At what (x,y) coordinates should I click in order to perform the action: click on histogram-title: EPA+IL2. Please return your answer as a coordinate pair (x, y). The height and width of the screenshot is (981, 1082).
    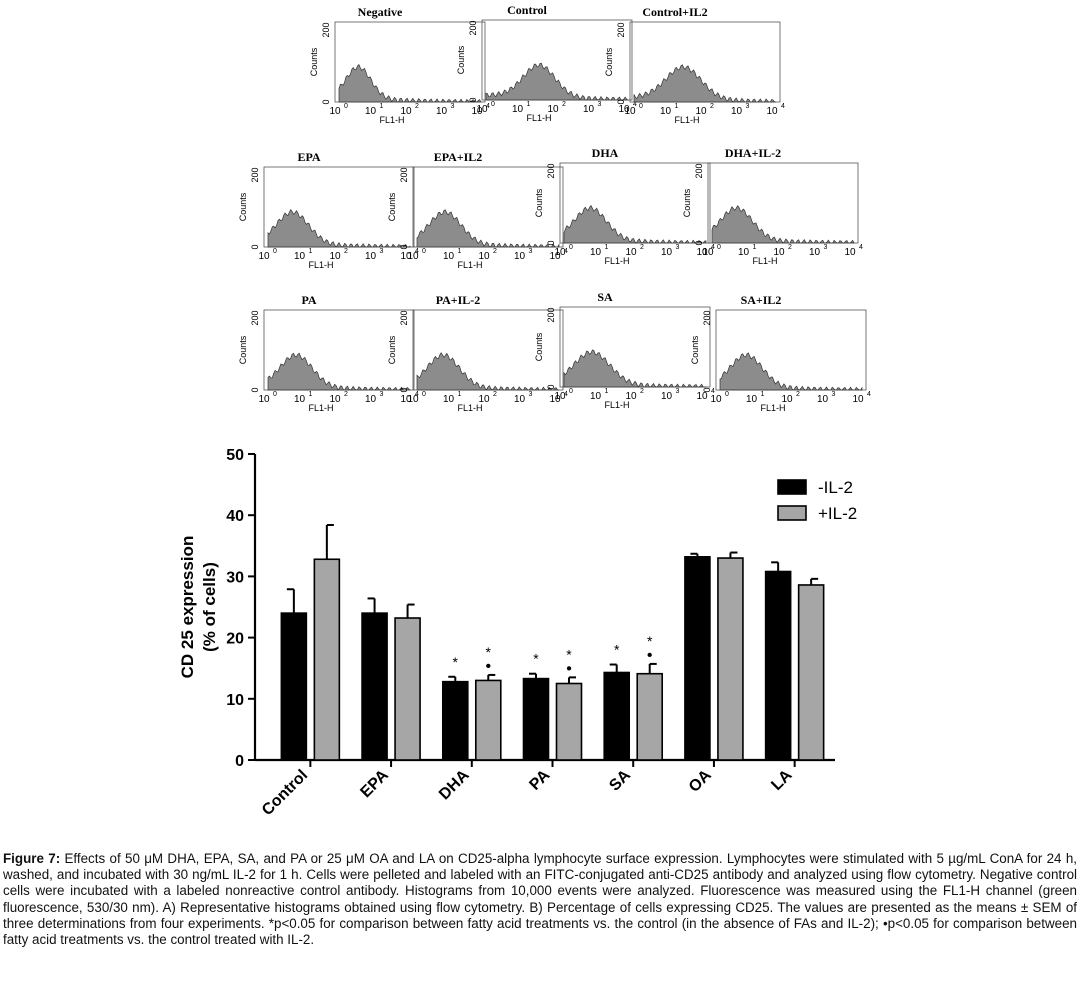
    Looking at the image, I should click on (458, 157).